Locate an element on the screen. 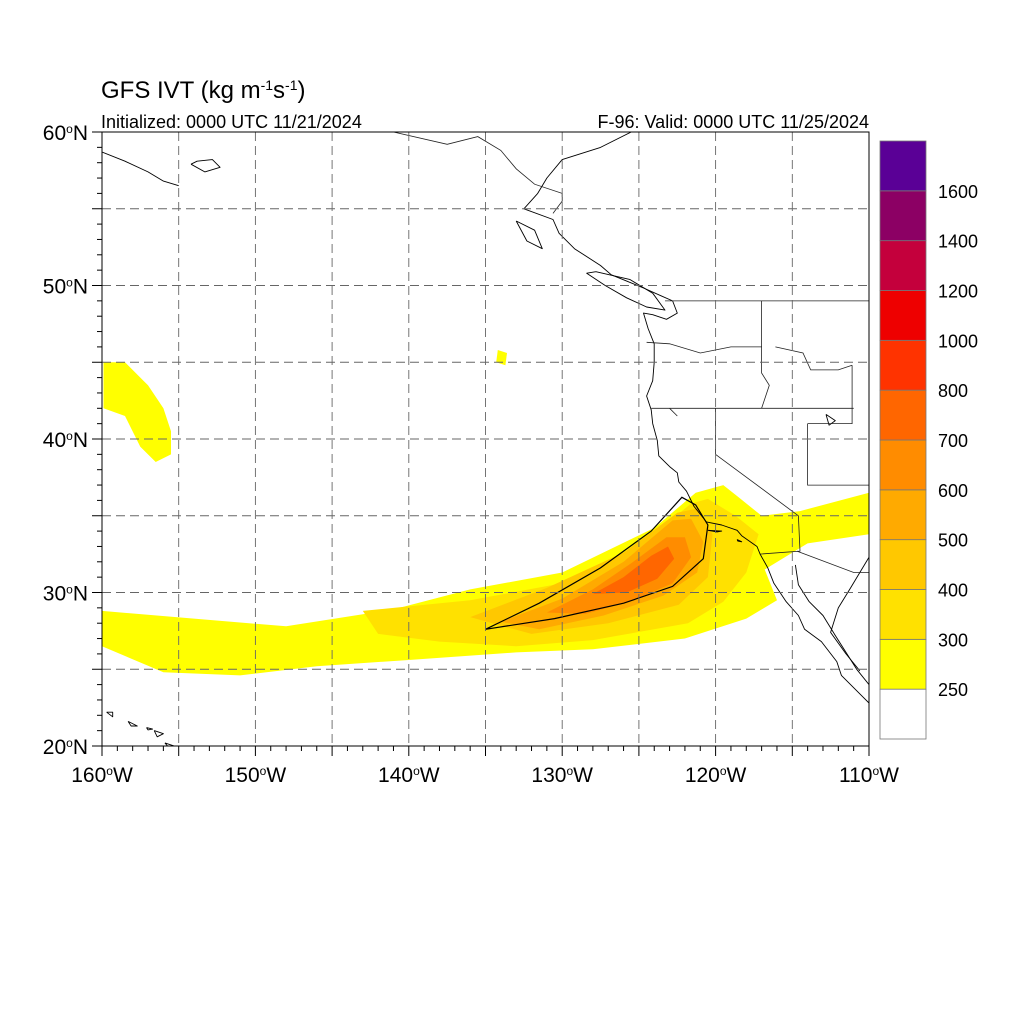 The width and height of the screenshot is (1024, 1024). colorbar-label: 600 is located at coordinates (953, 491).